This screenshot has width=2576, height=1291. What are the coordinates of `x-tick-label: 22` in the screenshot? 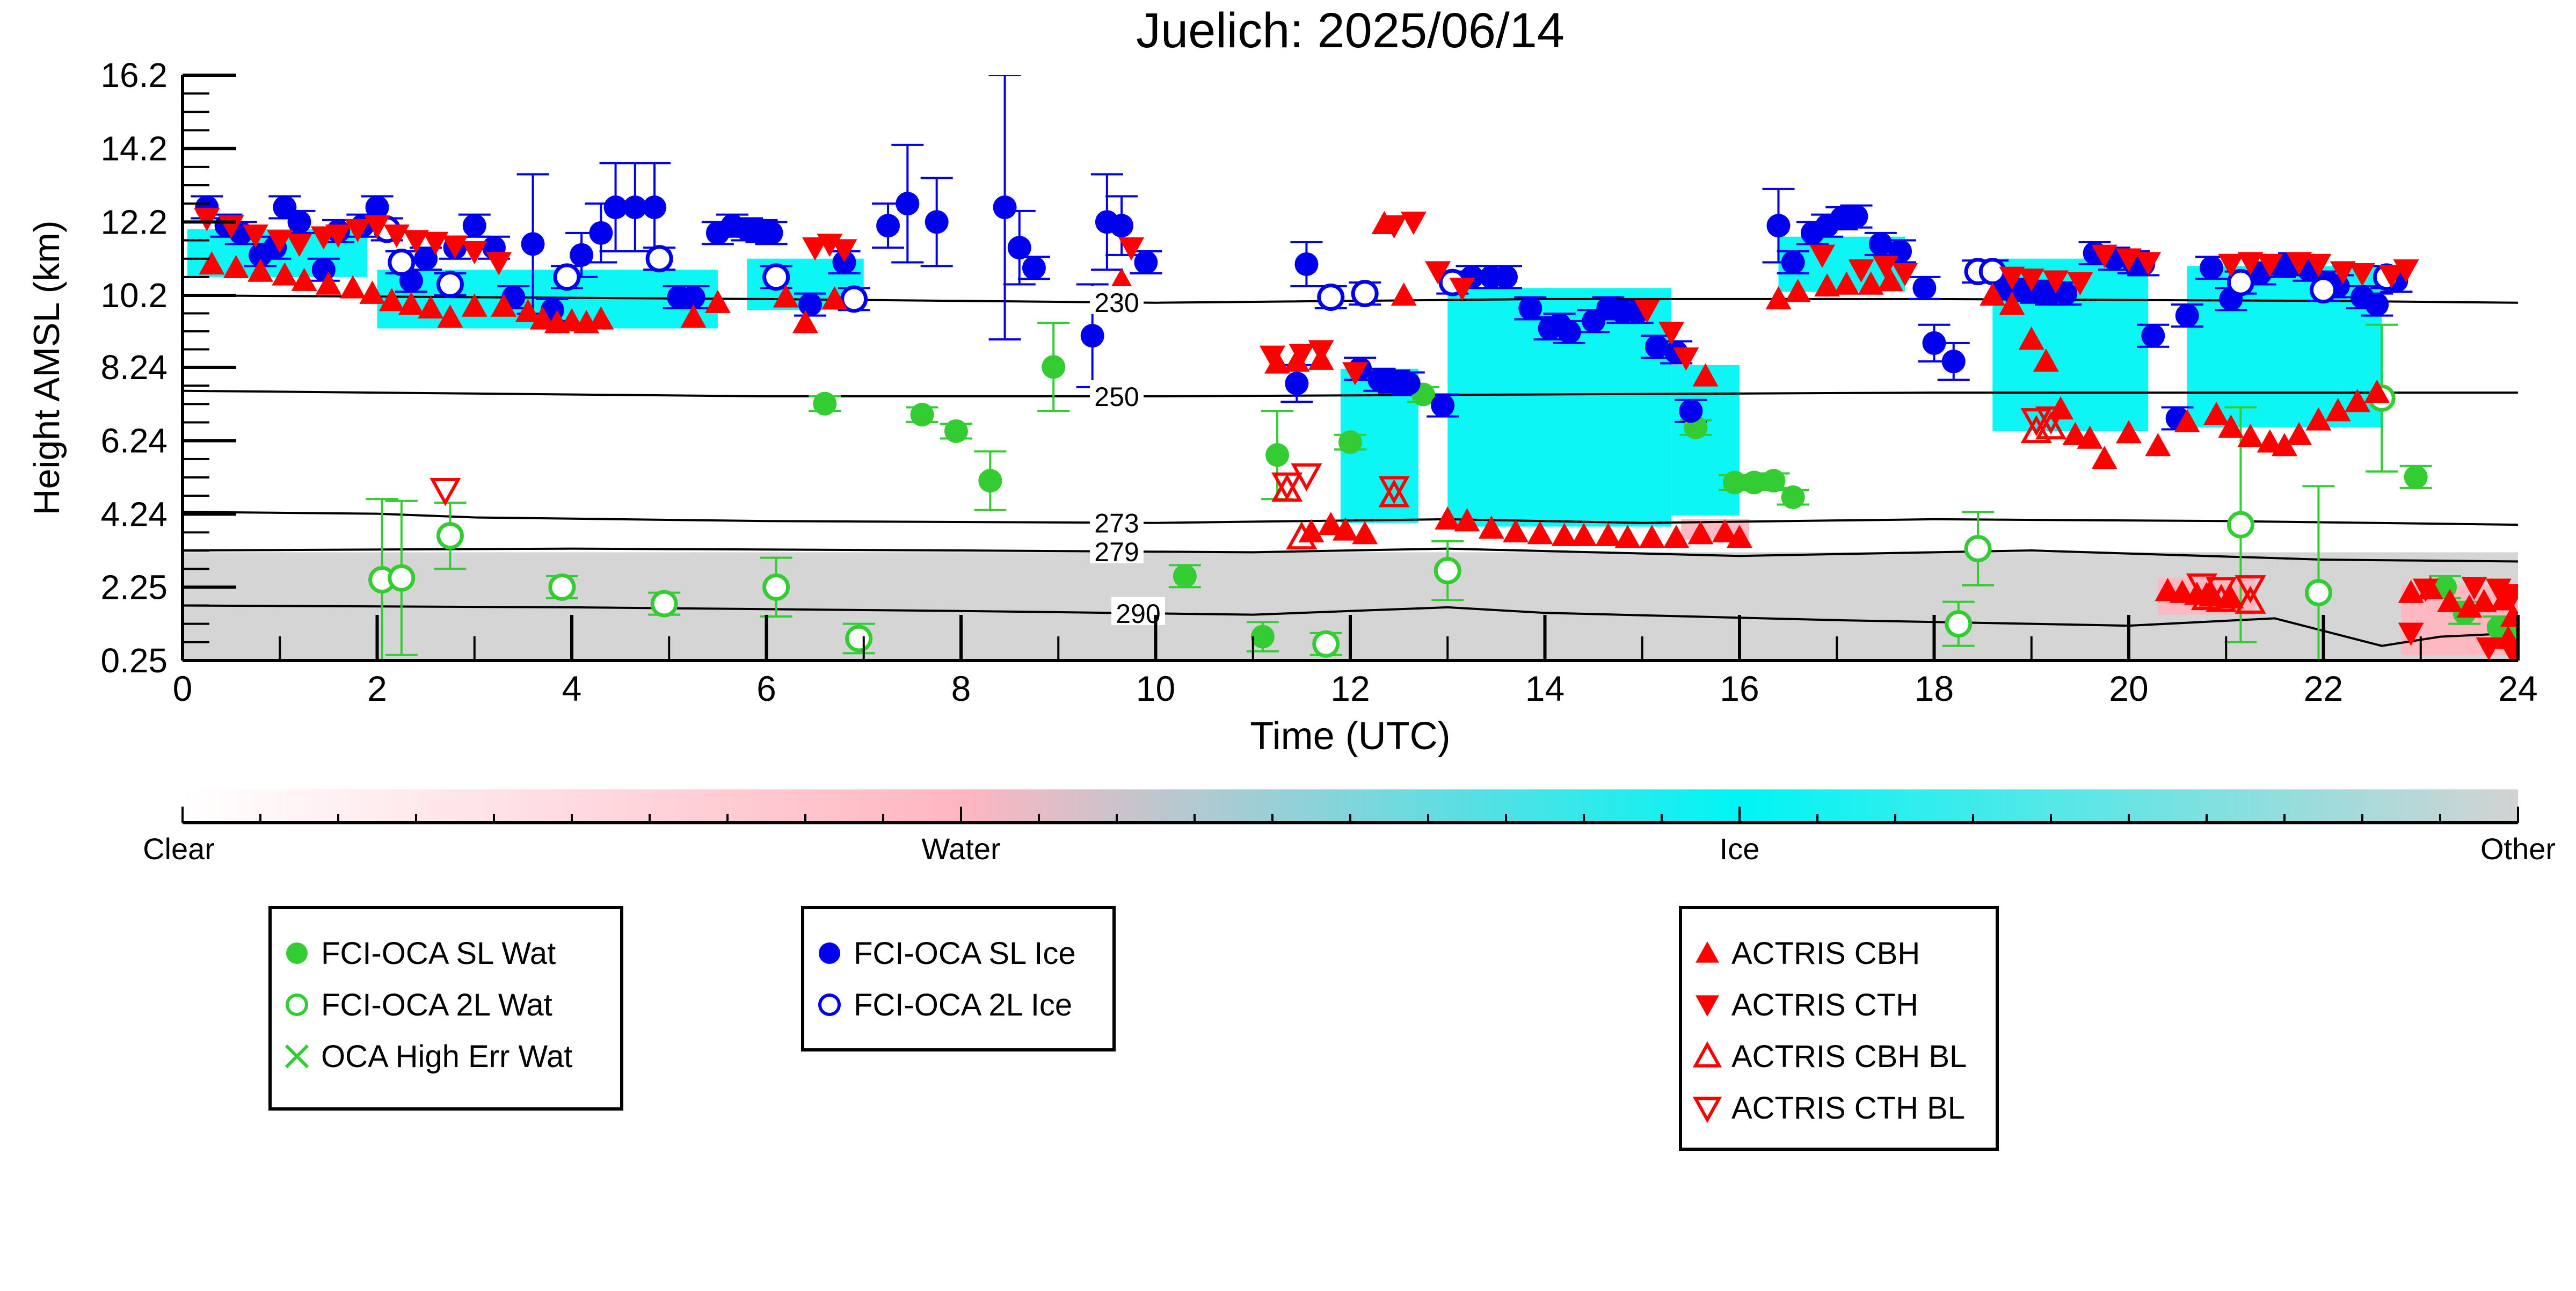 It's located at (2323, 688).